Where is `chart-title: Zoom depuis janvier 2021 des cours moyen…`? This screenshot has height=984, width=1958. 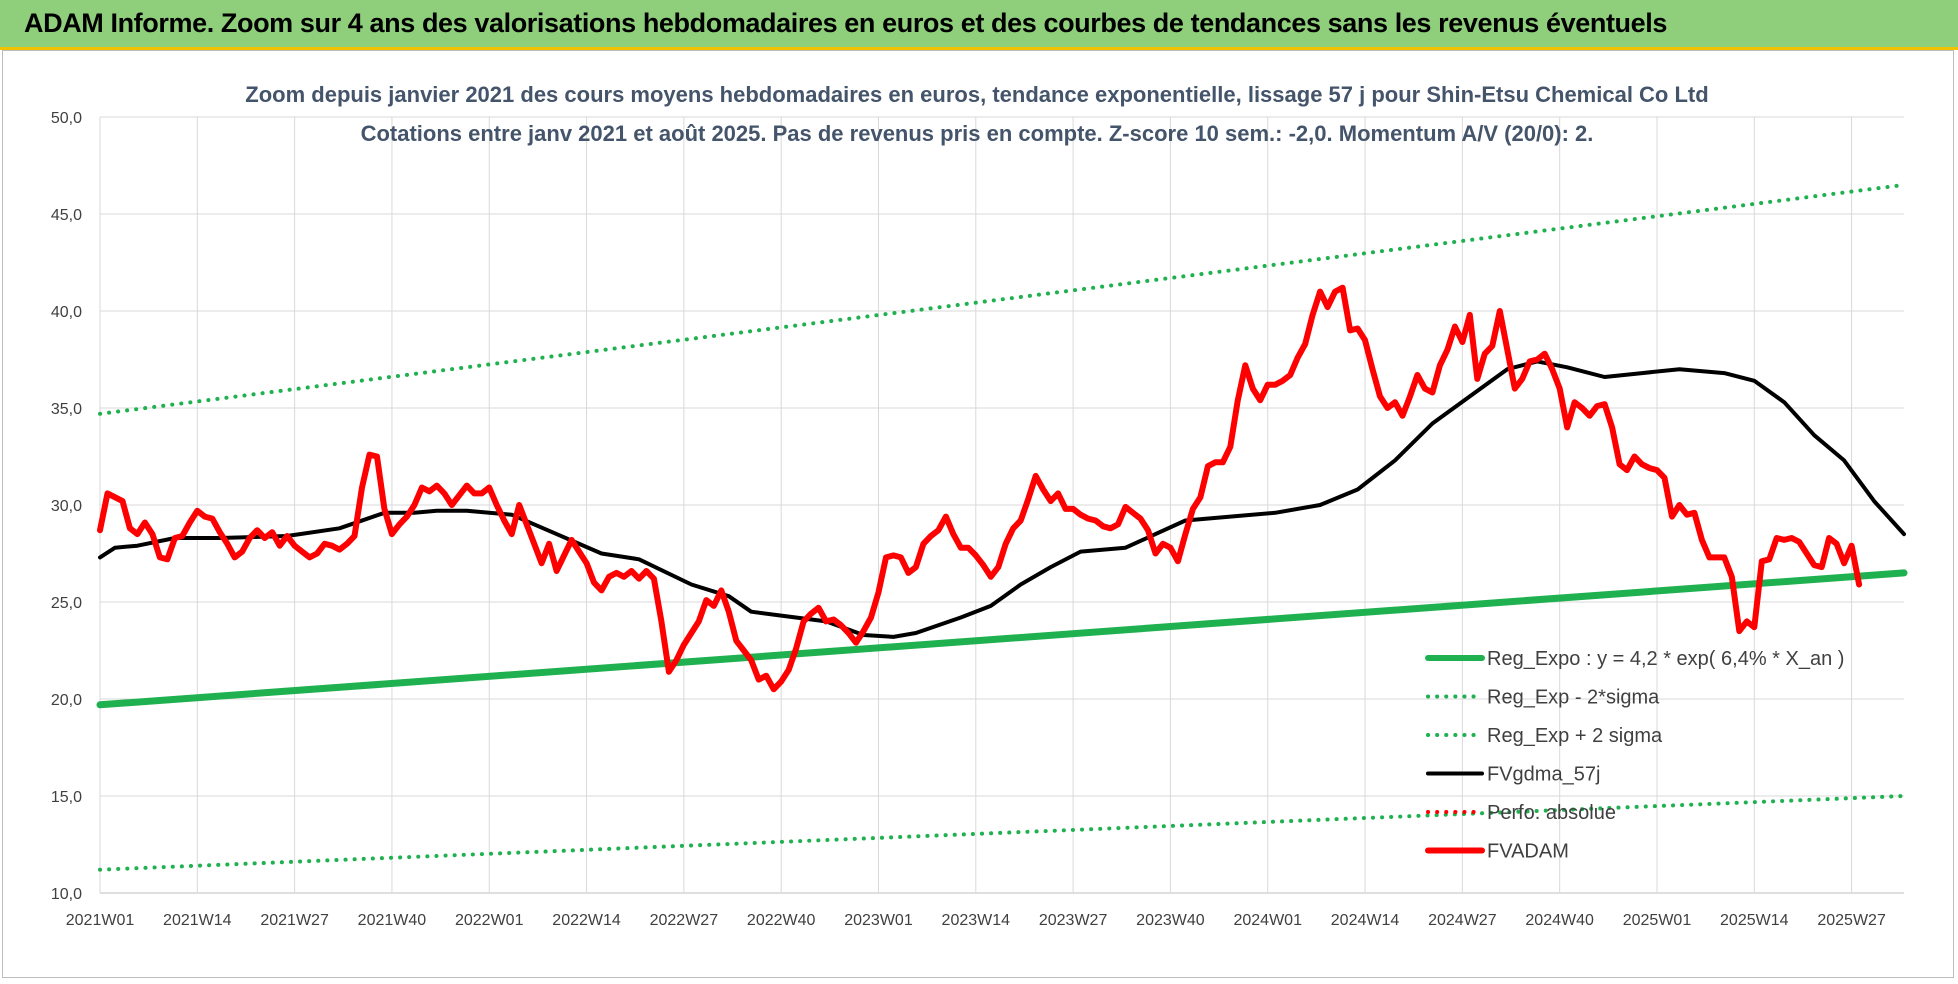 chart-title: Zoom depuis janvier 2021 des cours moyen… is located at coordinates (976, 94).